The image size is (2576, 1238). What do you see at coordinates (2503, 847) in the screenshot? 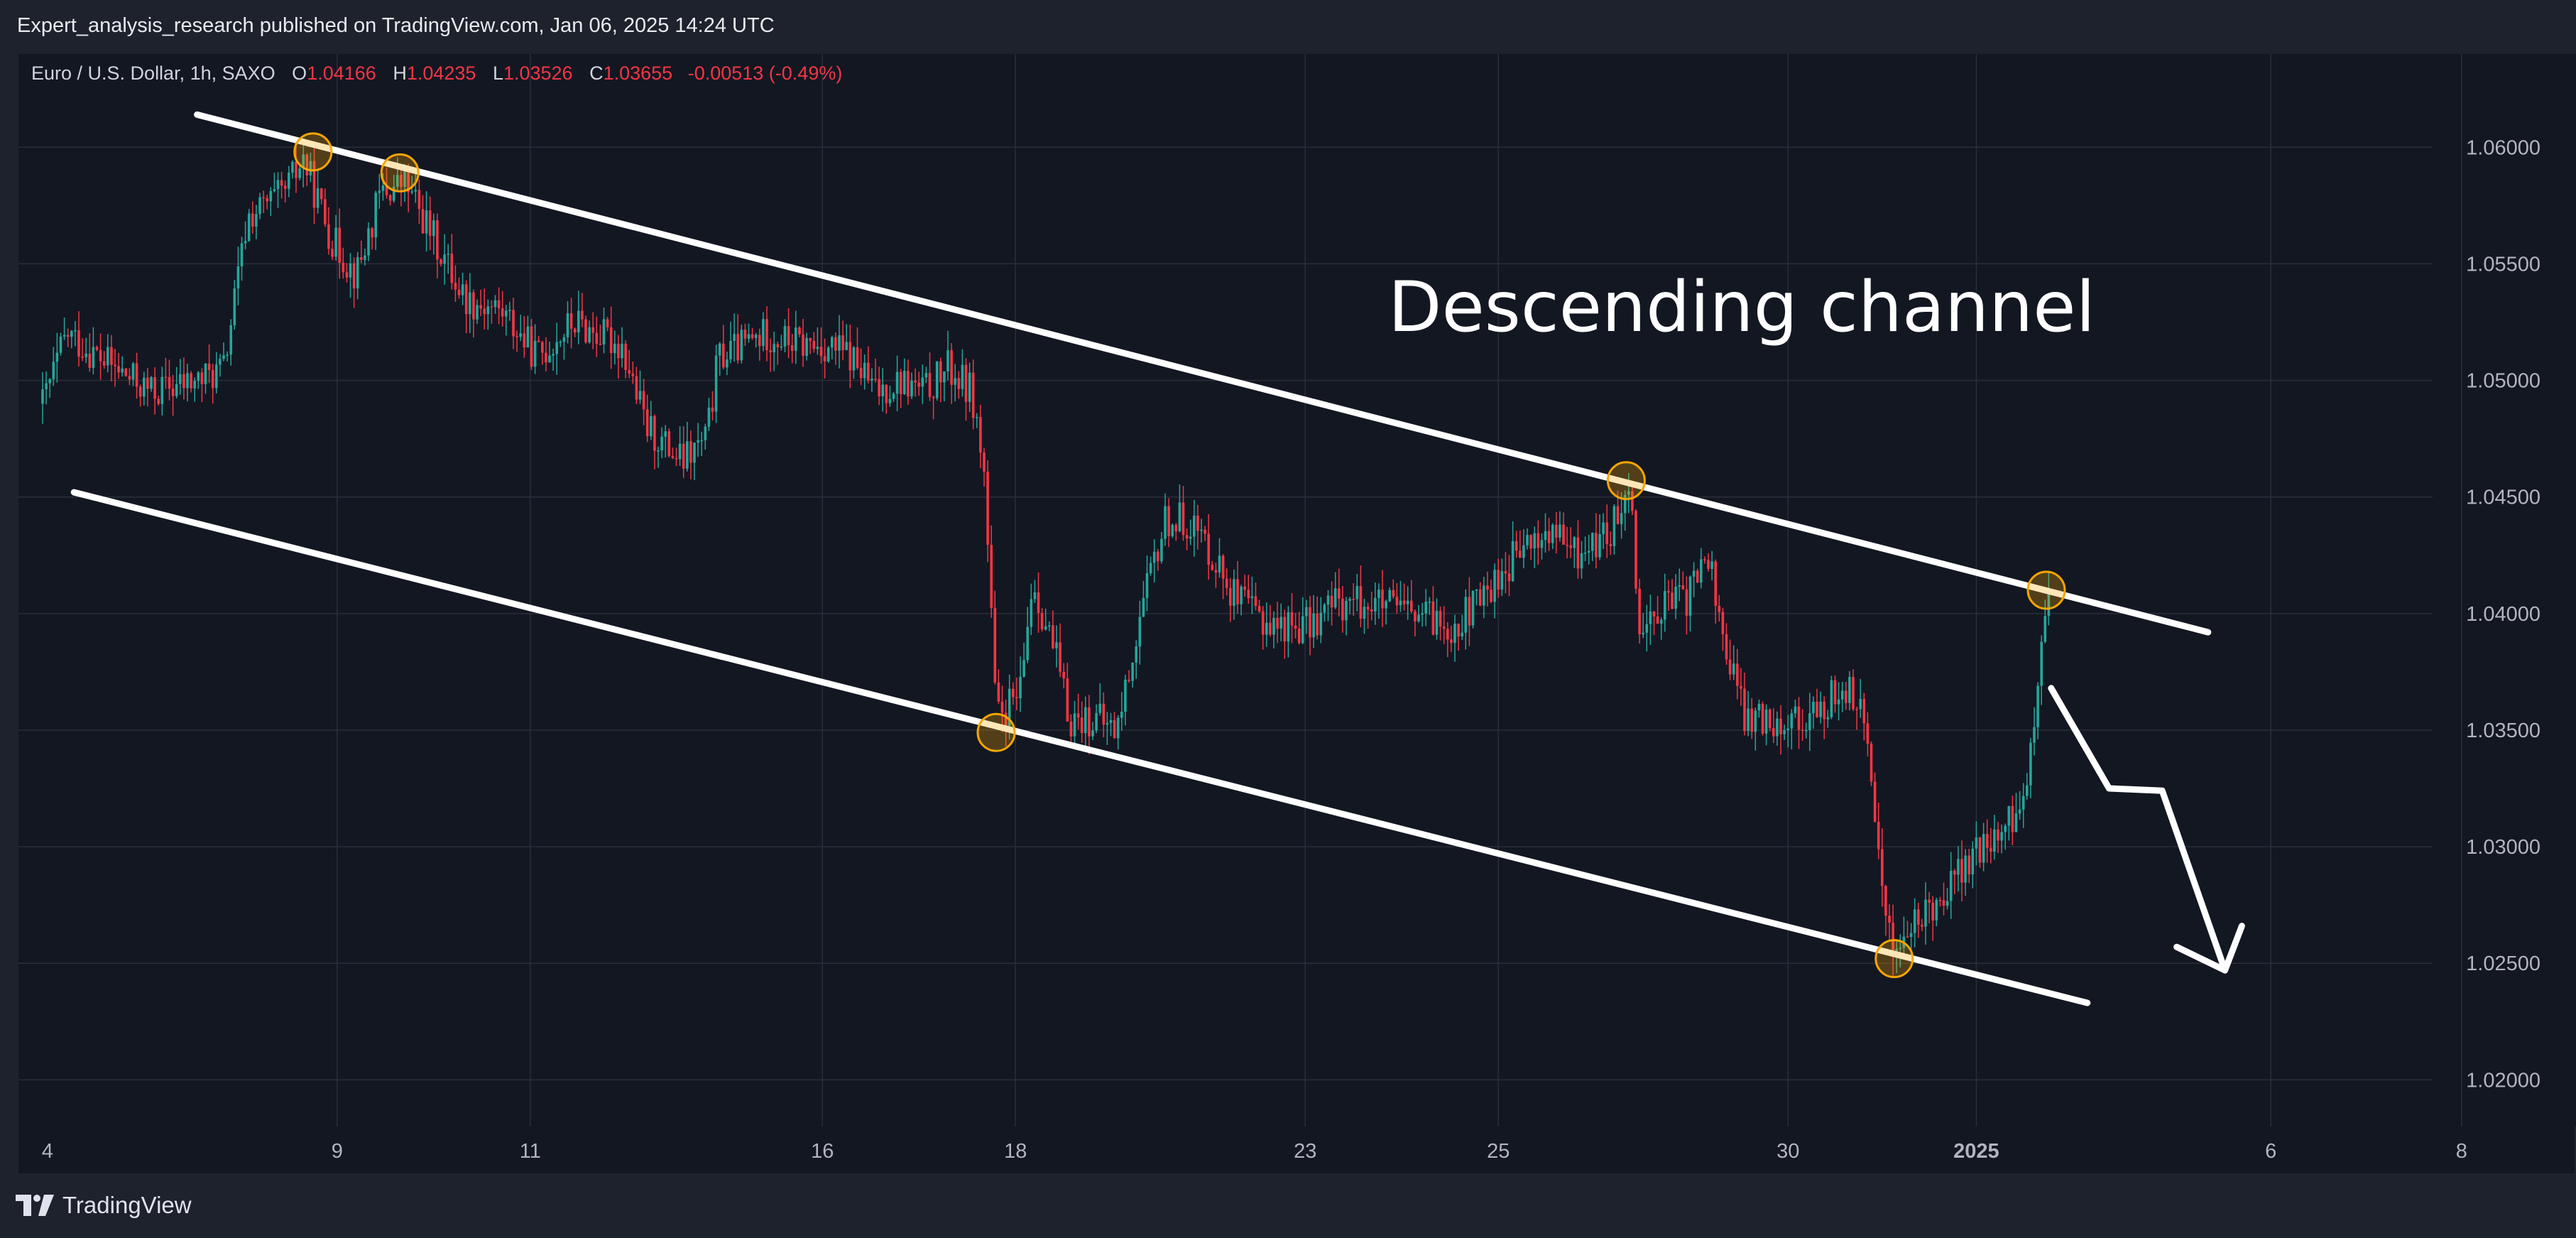
I see `price-tick-label: 1.03000` at bounding box center [2503, 847].